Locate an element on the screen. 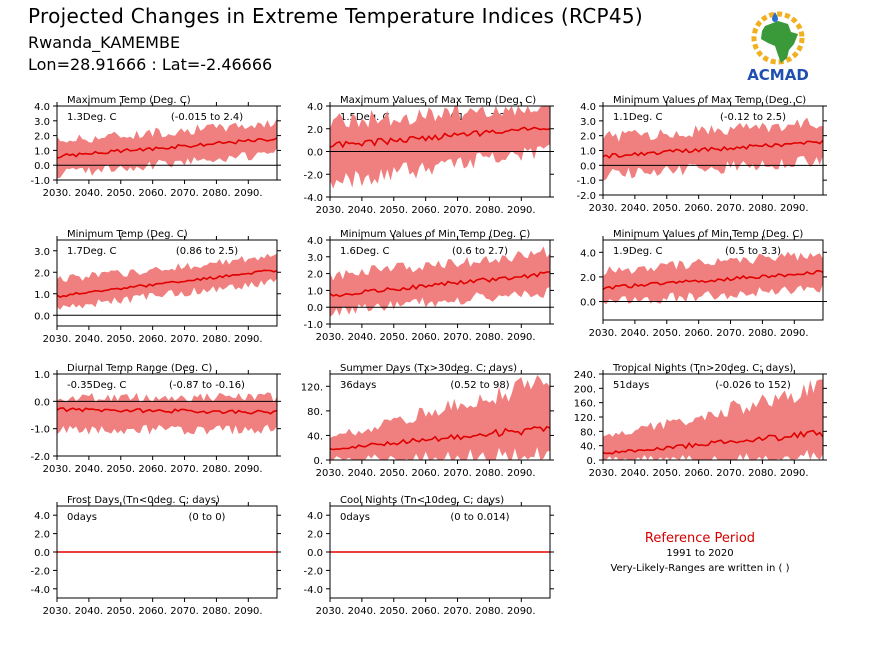 Image resolution: width=879 pixels, height=659 pixels. chart-title: Cool Nights (Tn<10deg. C; days) is located at coordinates (422, 500).